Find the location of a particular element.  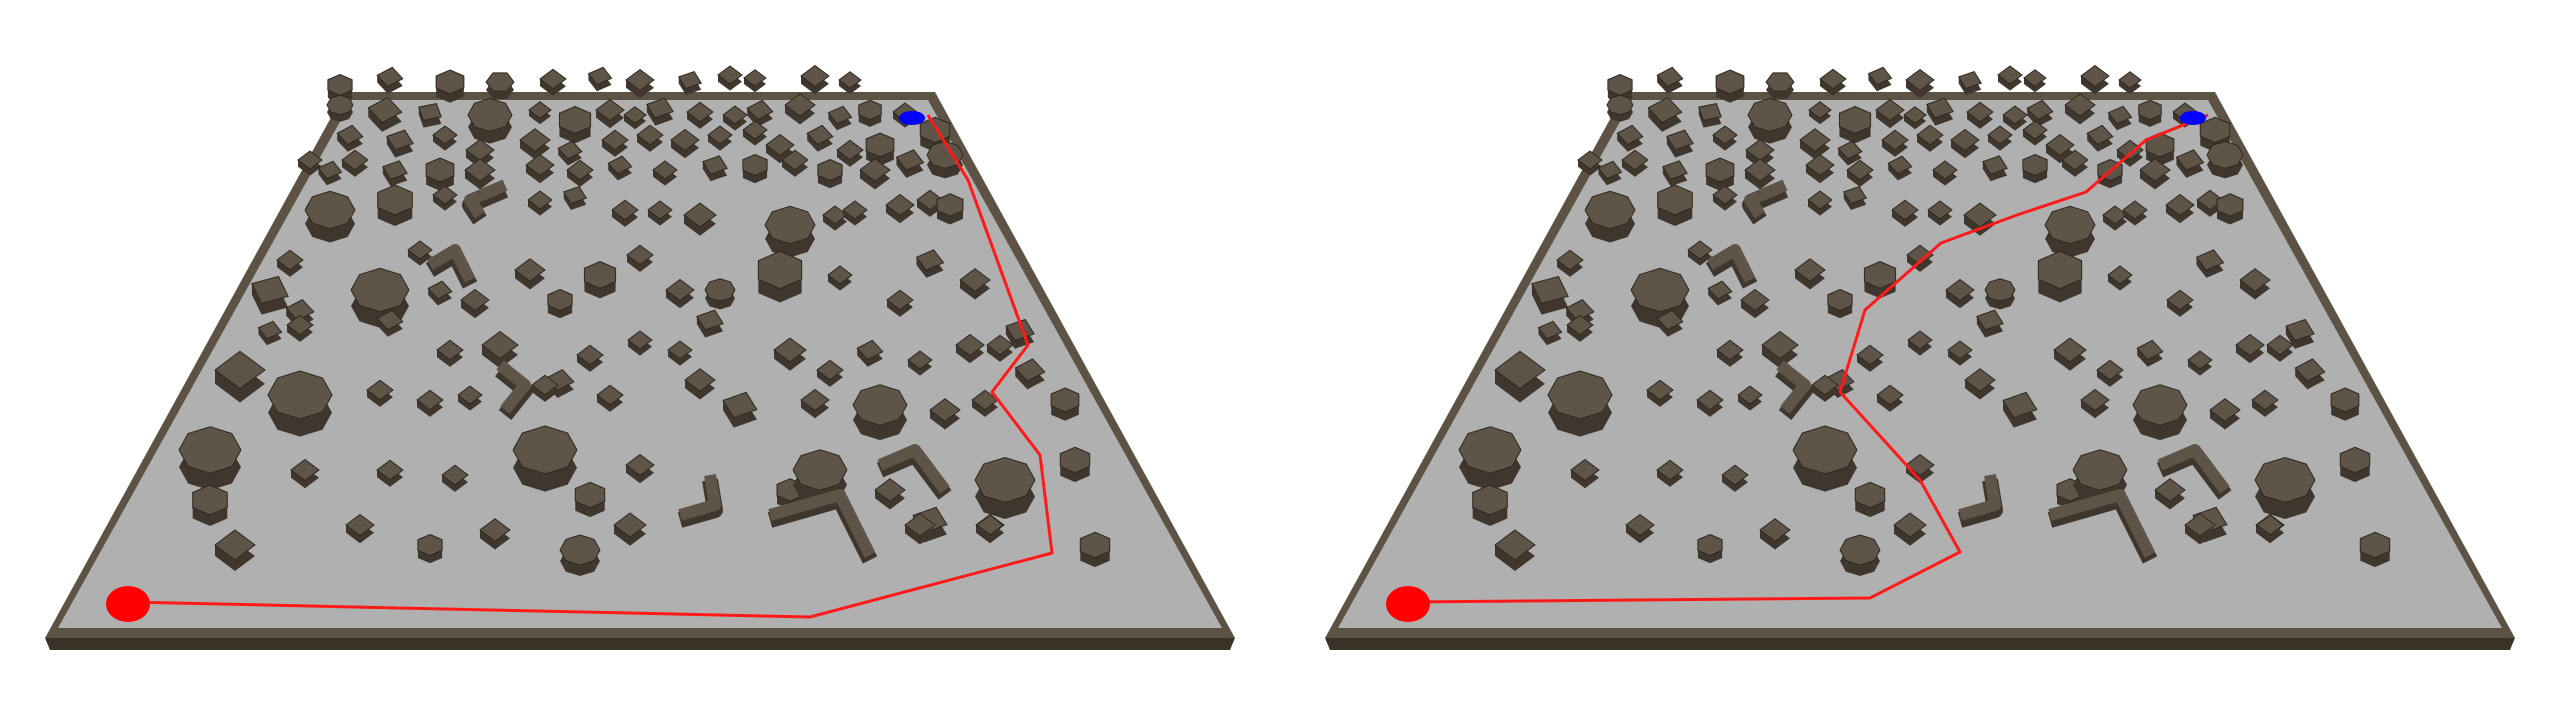

arena-wall-base is located at coordinates (640, 644).